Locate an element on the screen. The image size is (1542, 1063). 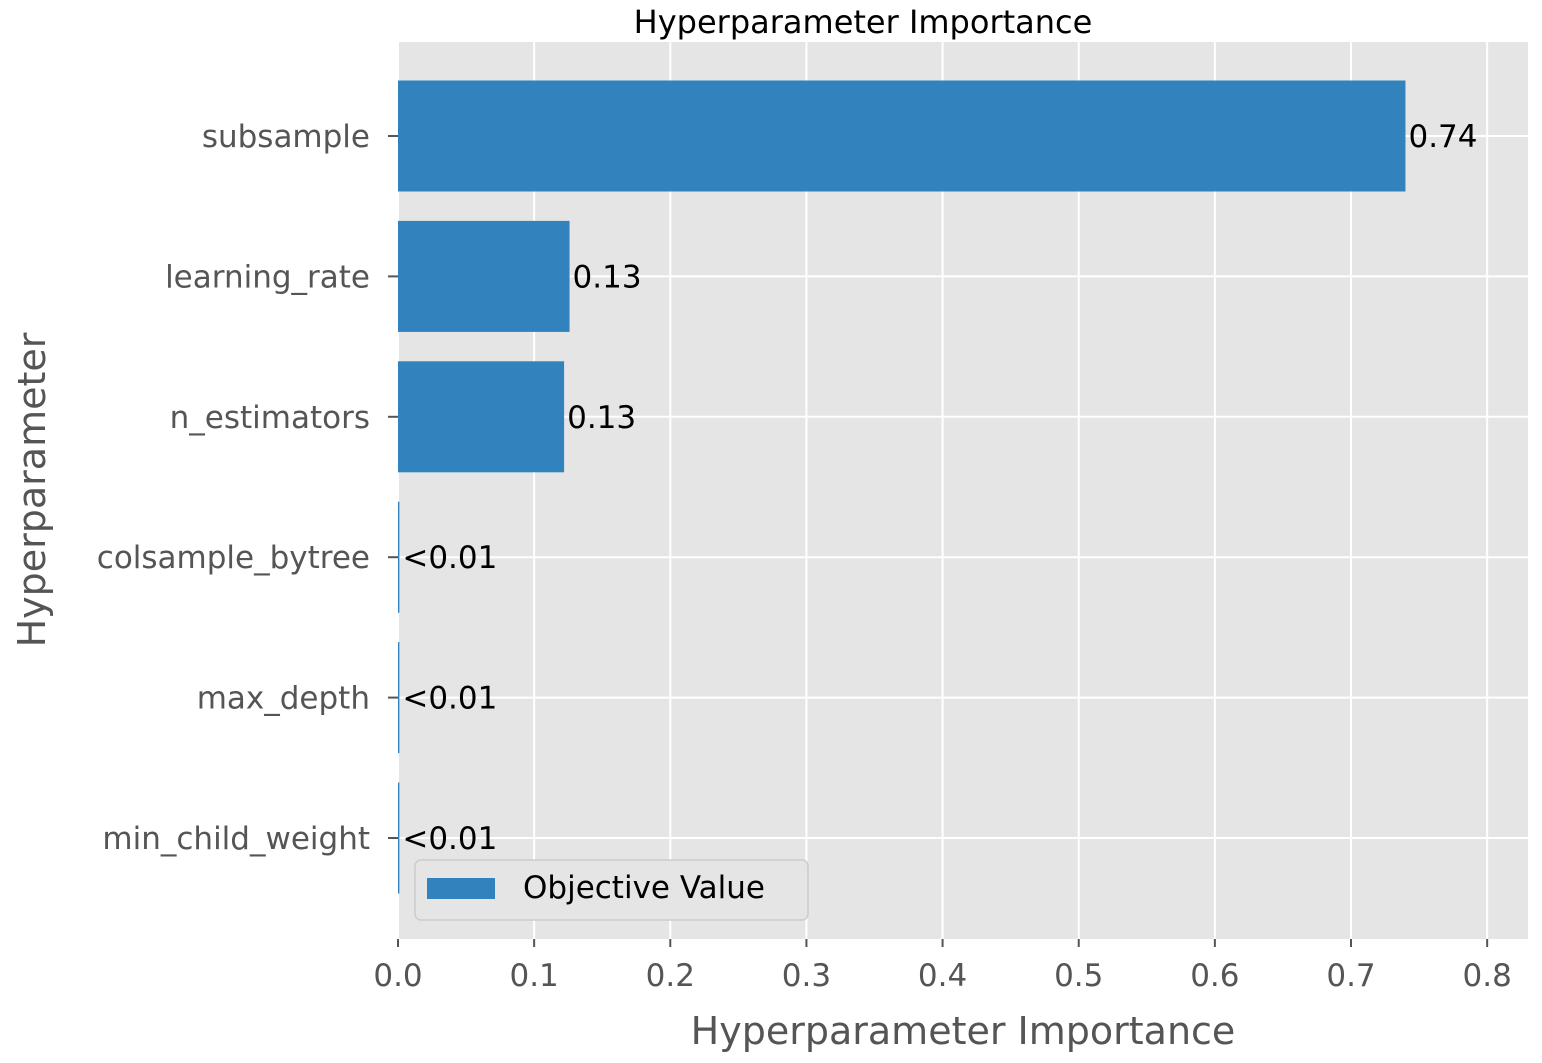
x-tick-label: 0.2 is located at coordinates (670, 976).